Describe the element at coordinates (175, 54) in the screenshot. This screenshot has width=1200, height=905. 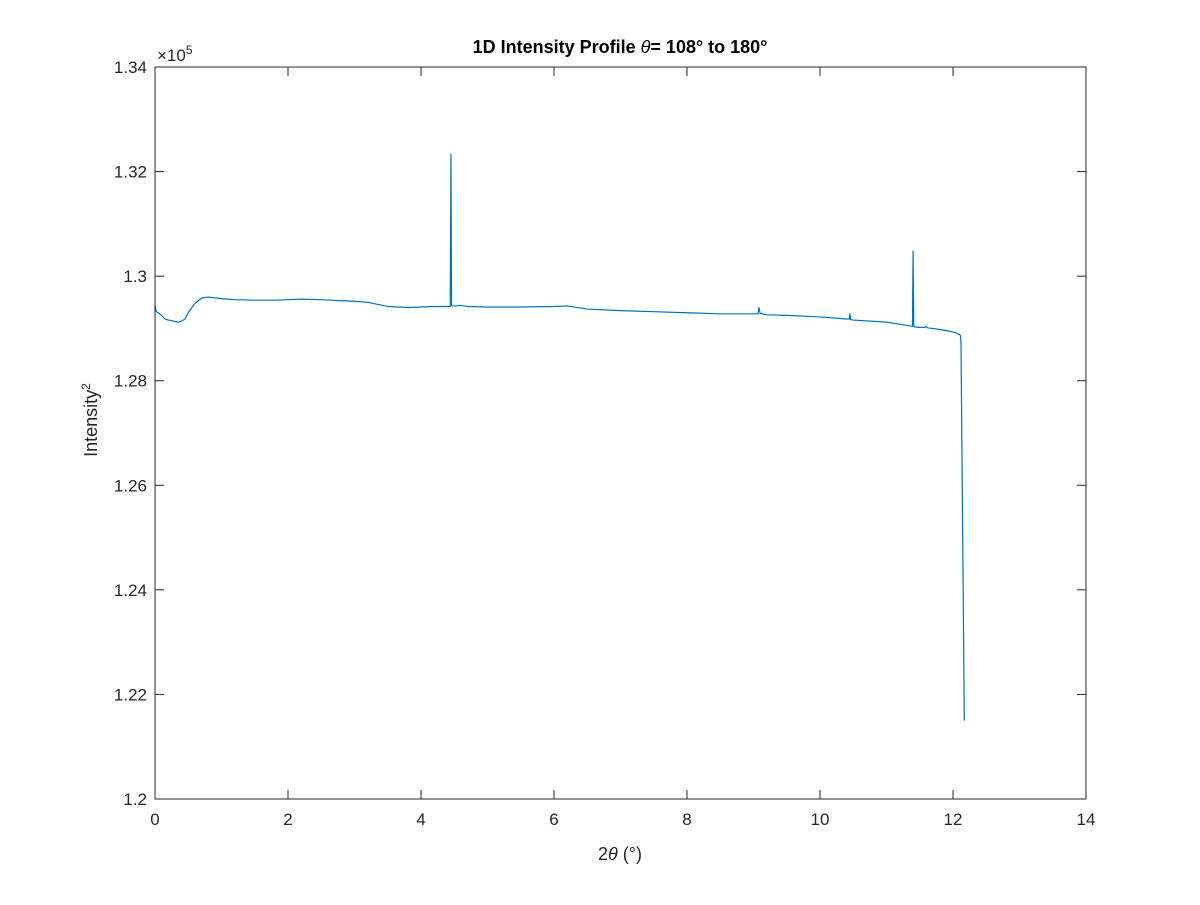
I see `y-axis-multiplier: ×10⁵` at that location.